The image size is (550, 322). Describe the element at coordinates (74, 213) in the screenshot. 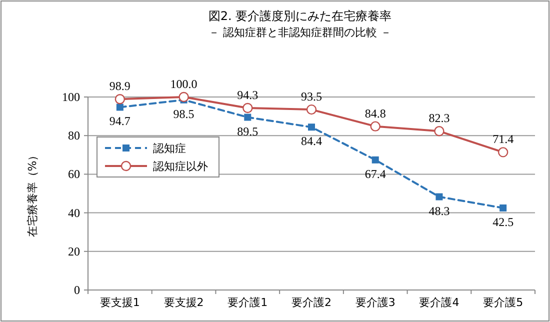

I see `y-tick-label: 40` at that location.